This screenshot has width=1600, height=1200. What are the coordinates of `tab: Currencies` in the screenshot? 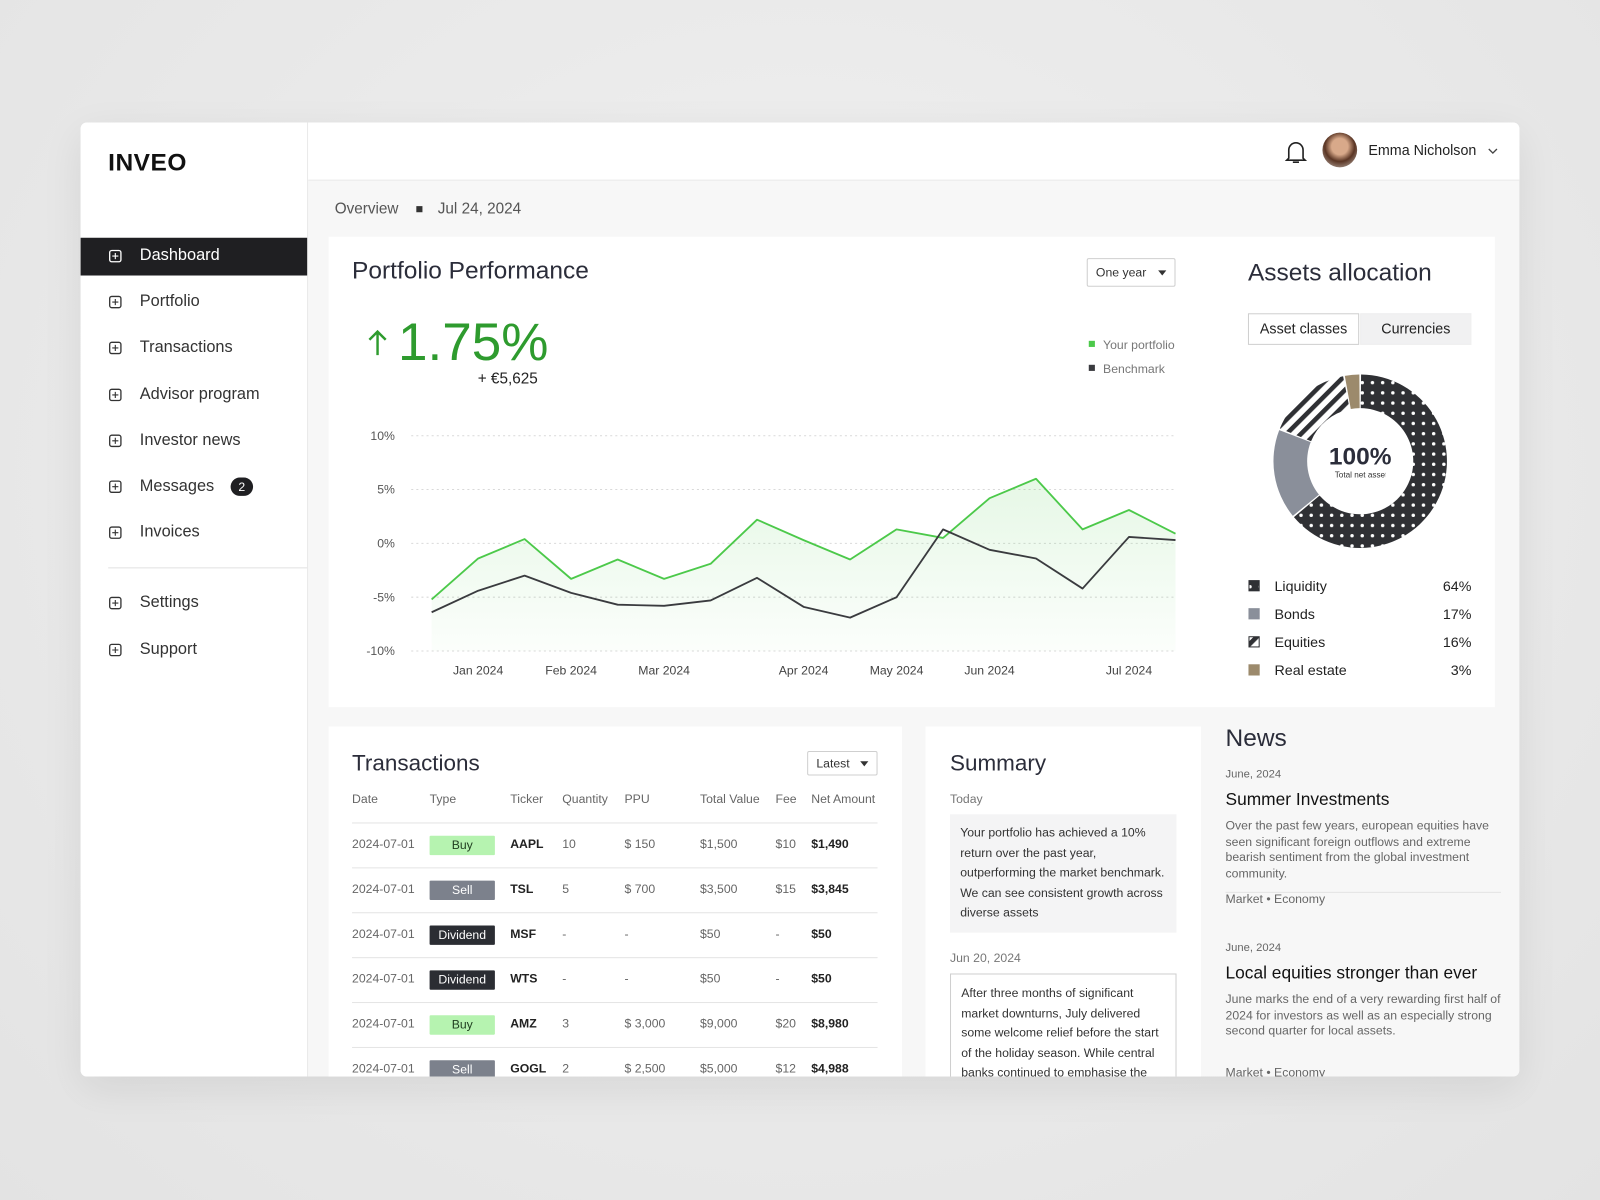 It's located at (1416, 329).